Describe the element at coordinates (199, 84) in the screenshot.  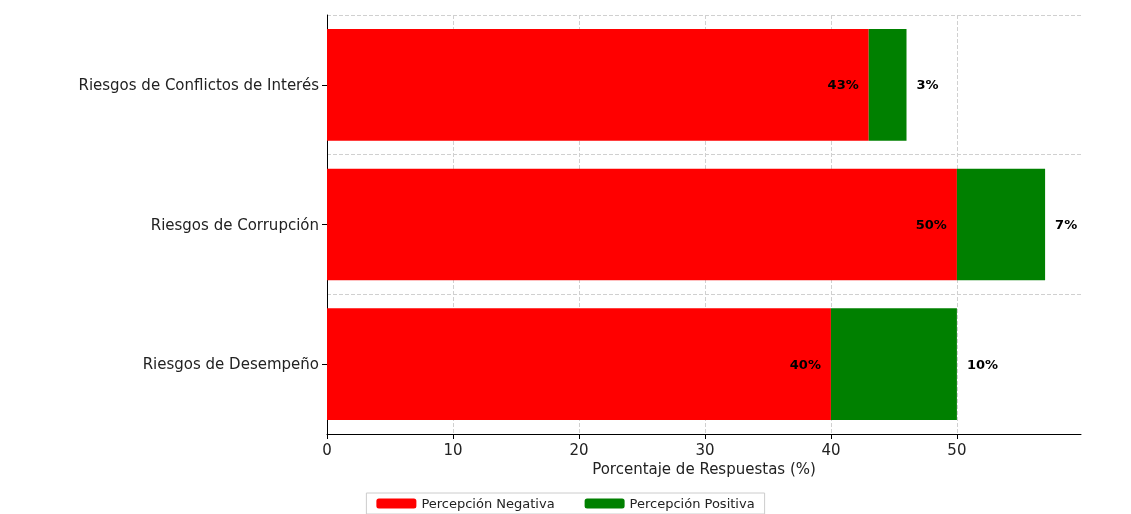
I see `y-tick-label: Riesgos de Conflictos de Interés` at that location.